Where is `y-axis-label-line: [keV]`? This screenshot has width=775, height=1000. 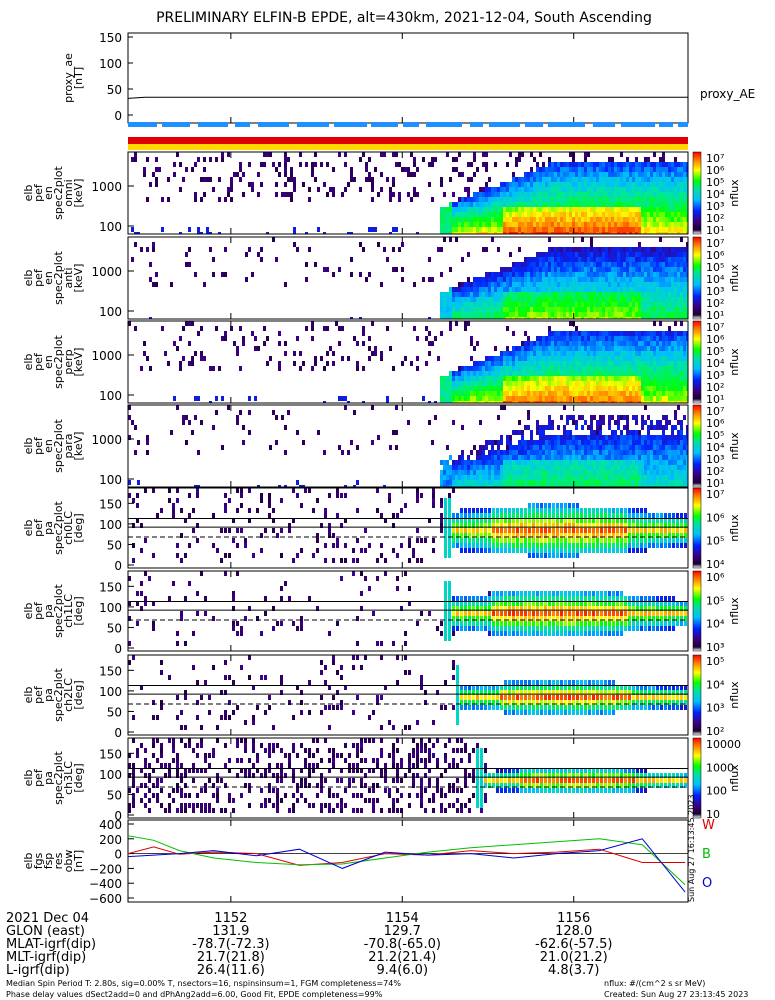
y-axis-label-line: [keV] is located at coordinates (78, 446).